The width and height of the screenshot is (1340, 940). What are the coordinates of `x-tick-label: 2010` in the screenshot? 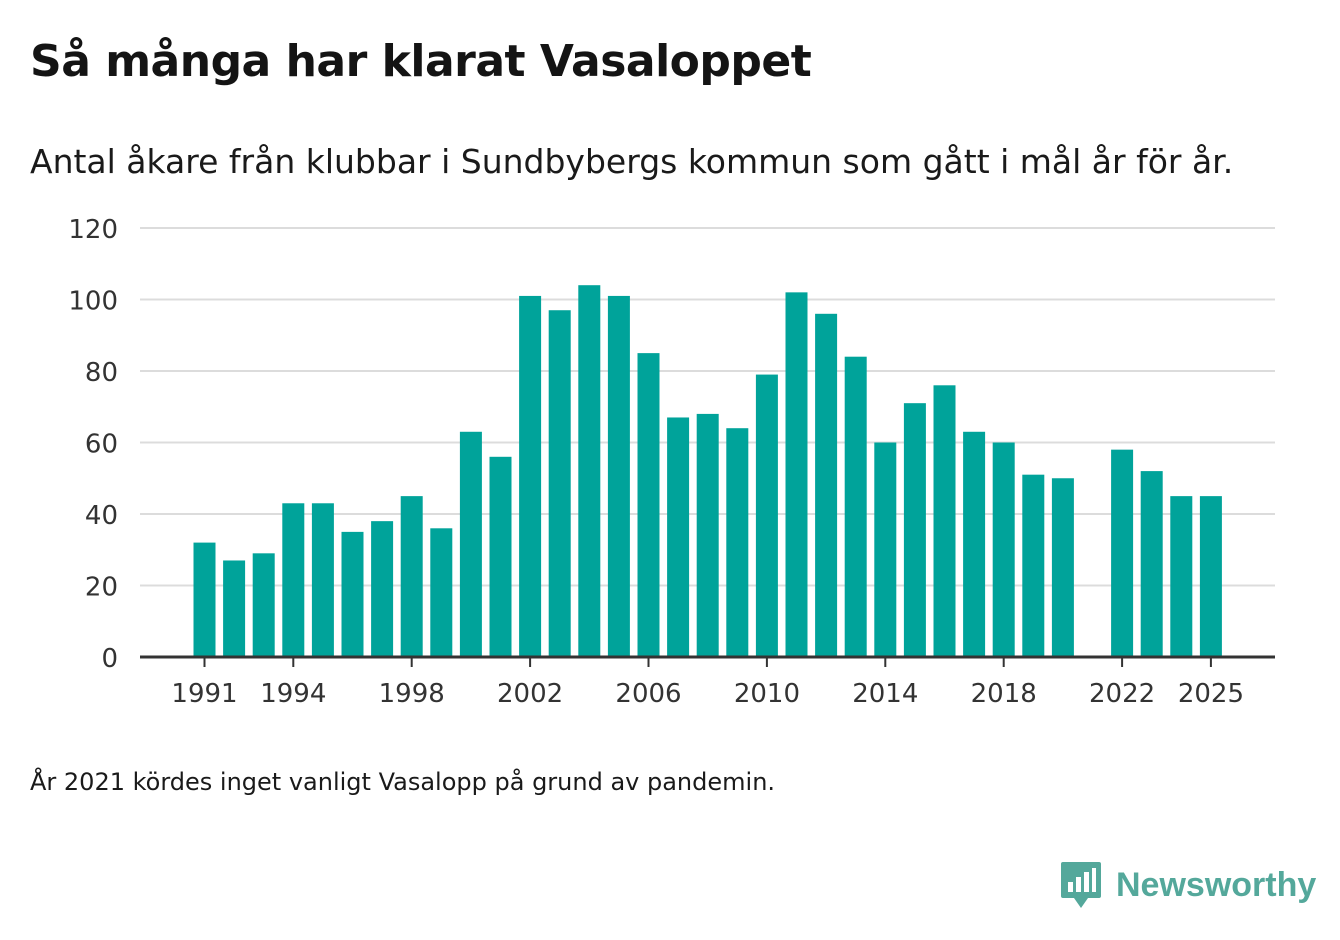 It's located at (767, 694).